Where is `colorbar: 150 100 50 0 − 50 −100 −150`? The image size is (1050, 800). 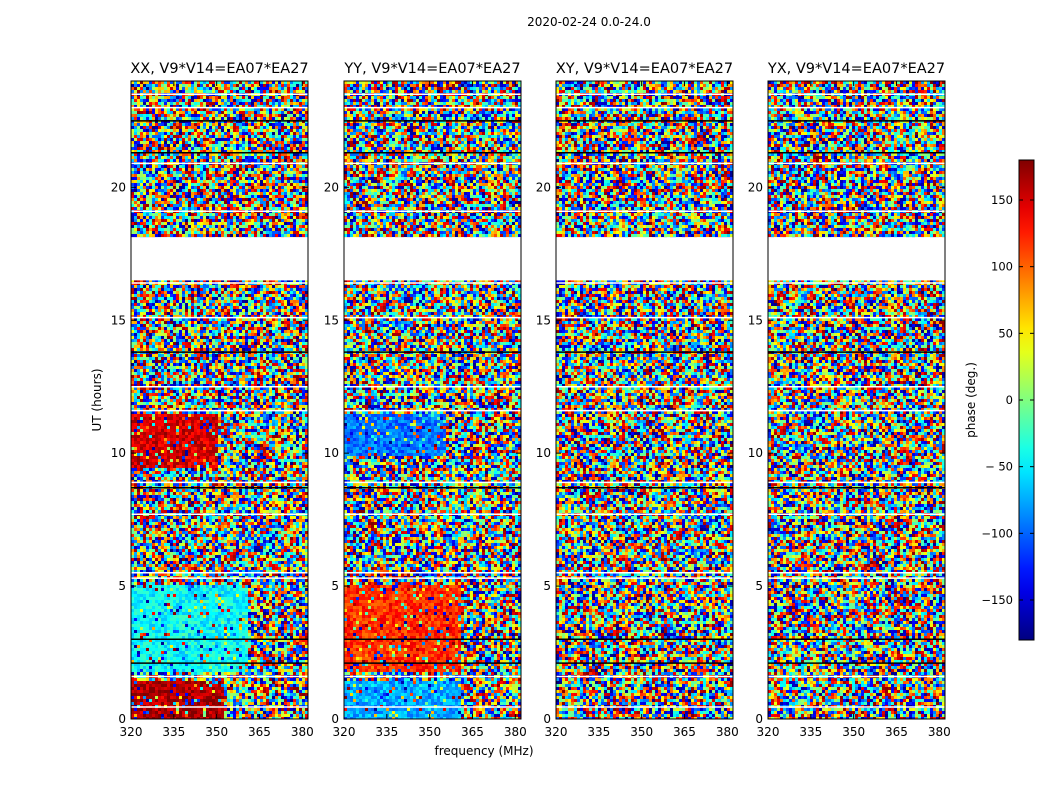 colorbar: 150 100 50 0 − 50 −100 −150 is located at coordinates (1008, 400).